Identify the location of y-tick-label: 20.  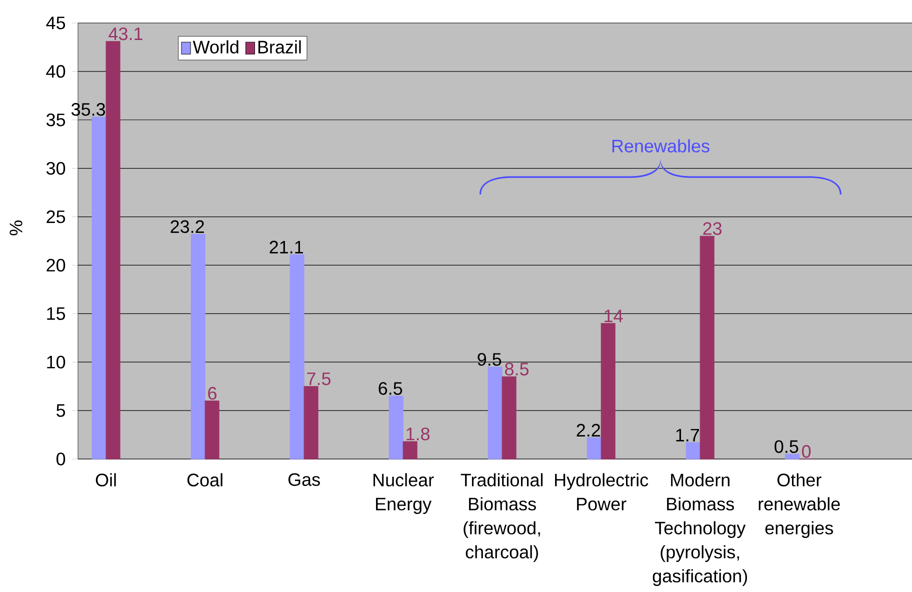
(56, 265).